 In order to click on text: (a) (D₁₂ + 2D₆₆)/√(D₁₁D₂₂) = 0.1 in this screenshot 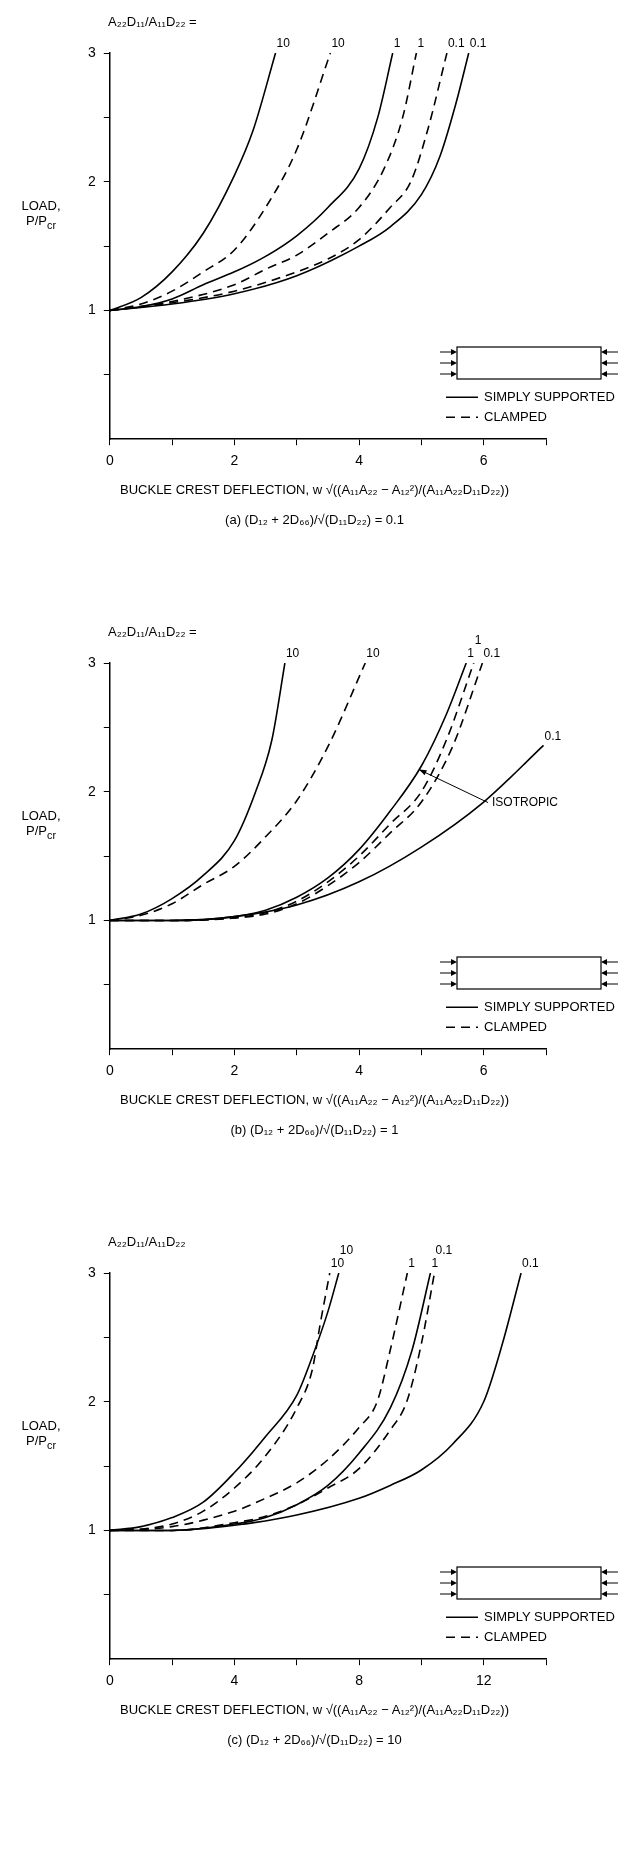, I will do `click(314, 519)`.